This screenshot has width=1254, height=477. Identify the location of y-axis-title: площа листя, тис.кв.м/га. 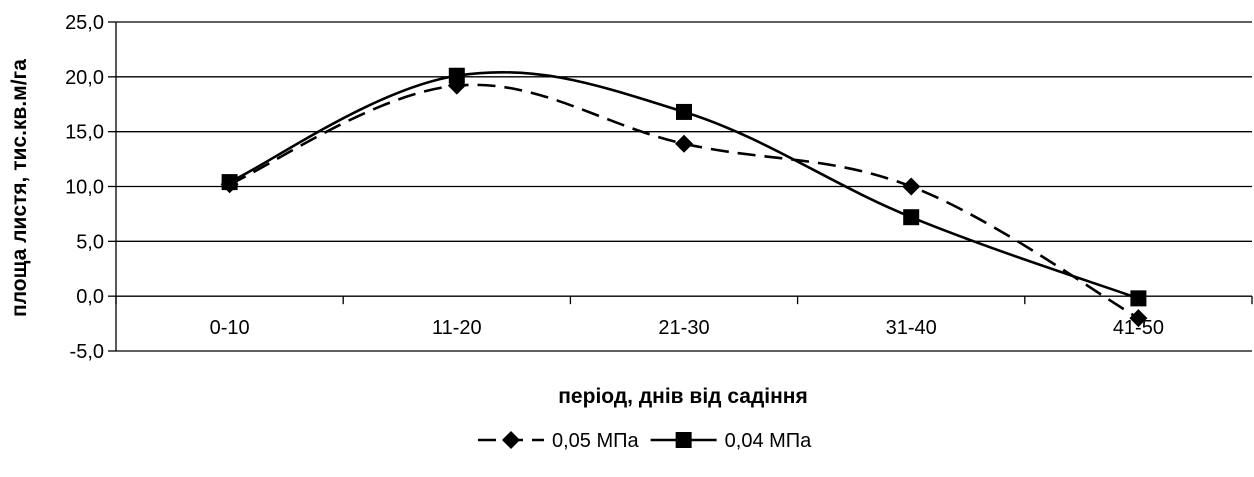
(19, 188).